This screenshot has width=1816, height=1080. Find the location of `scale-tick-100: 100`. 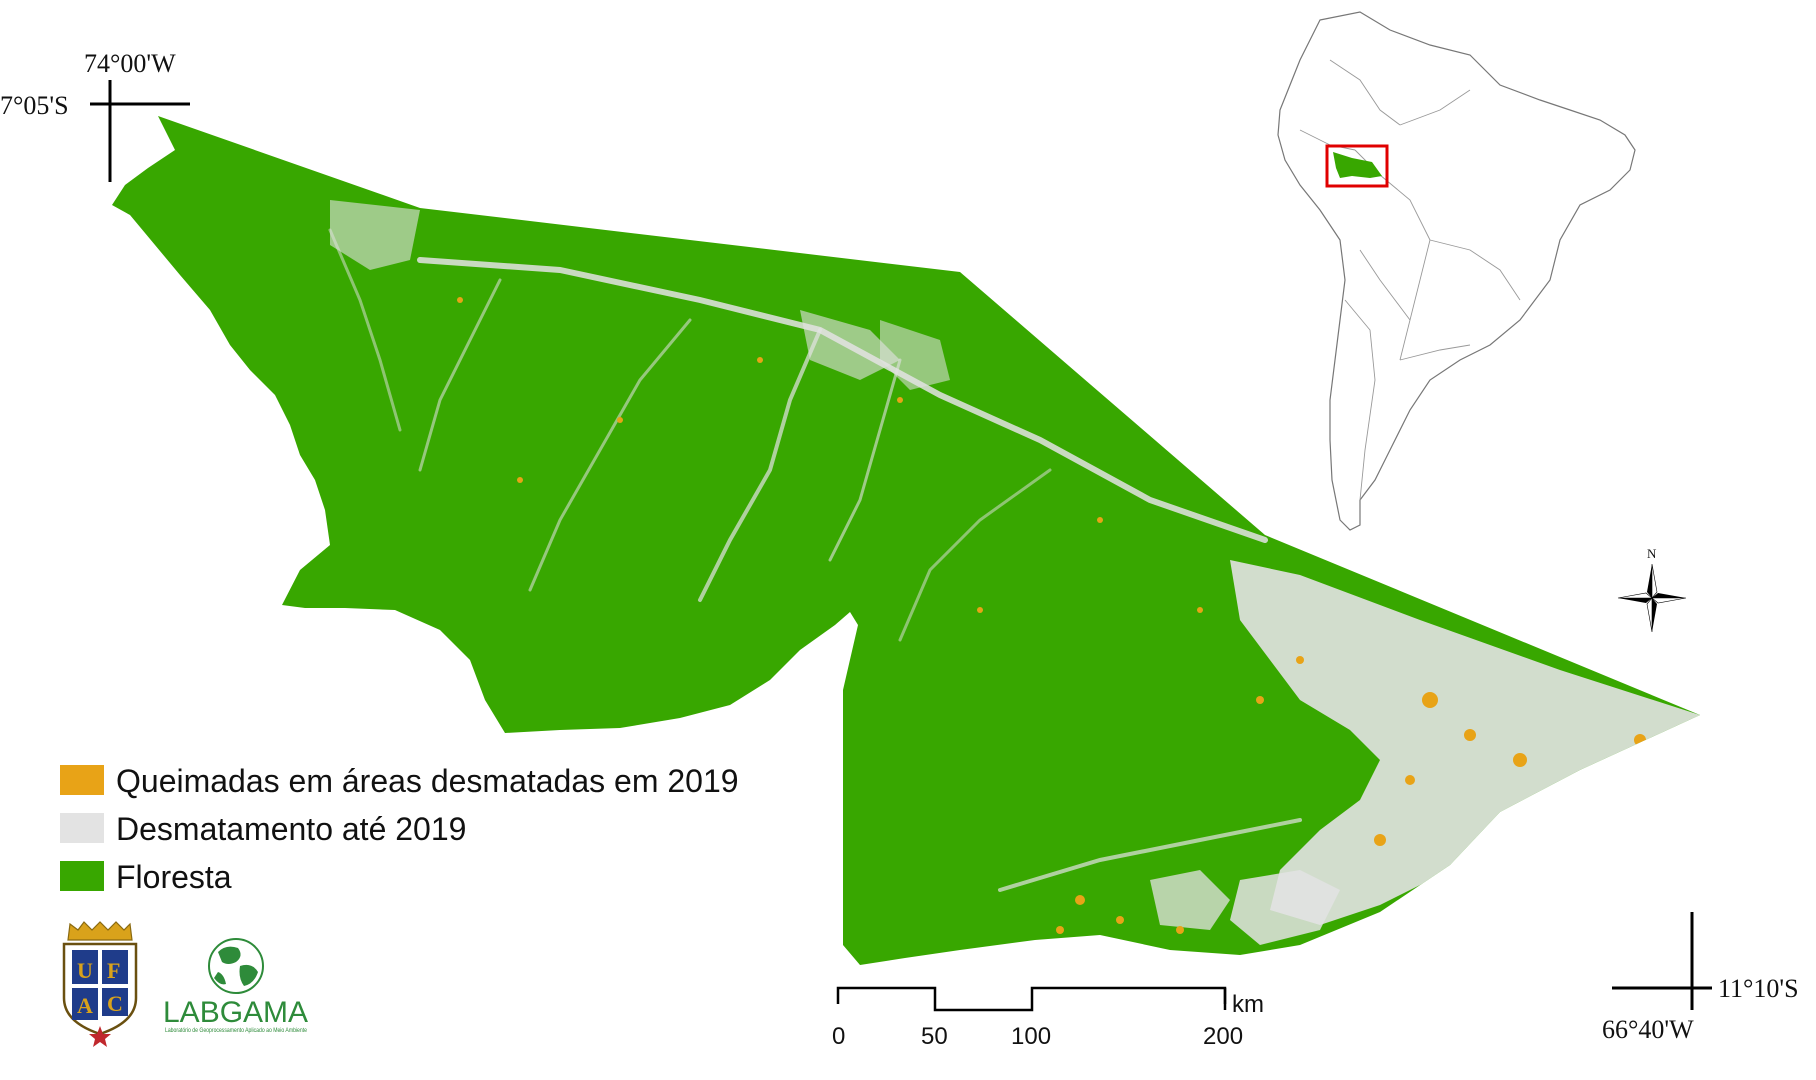

scale-tick-100: 100 is located at coordinates (1031, 1036).